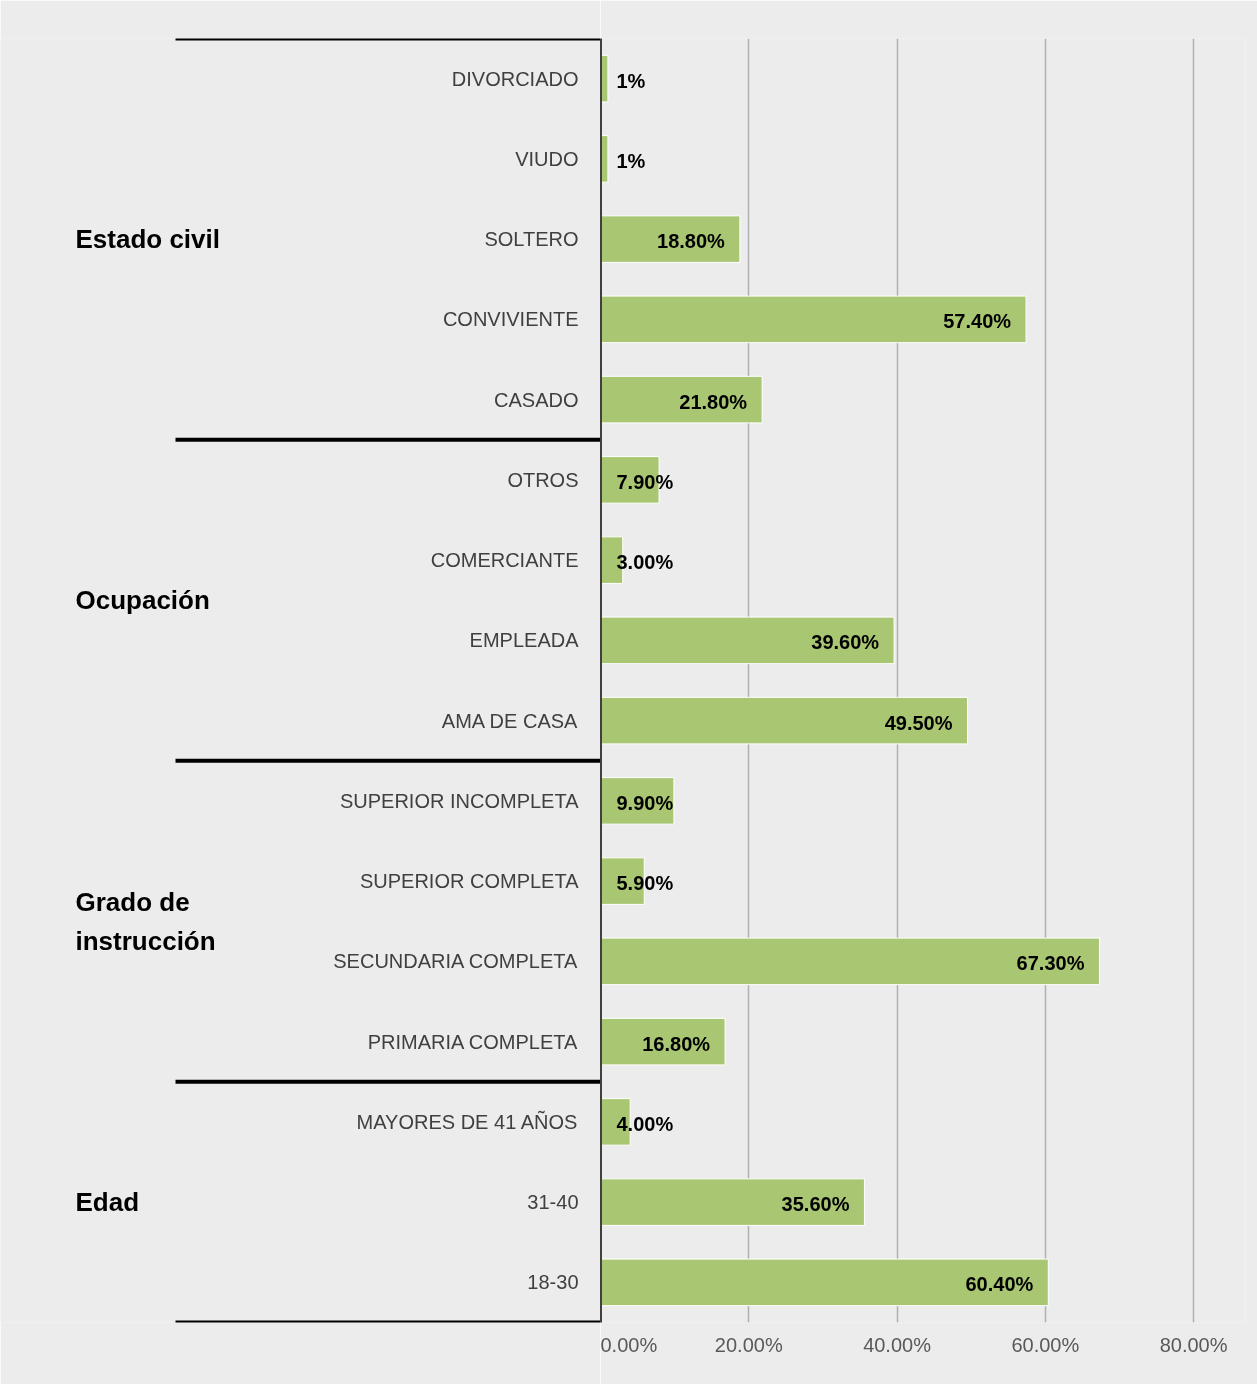 The height and width of the screenshot is (1384, 1257). What do you see at coordinates (1045, 1344) in the screenshot?
I see `x-tick-label: 60.00%` at bounding box center [1045, 1344].